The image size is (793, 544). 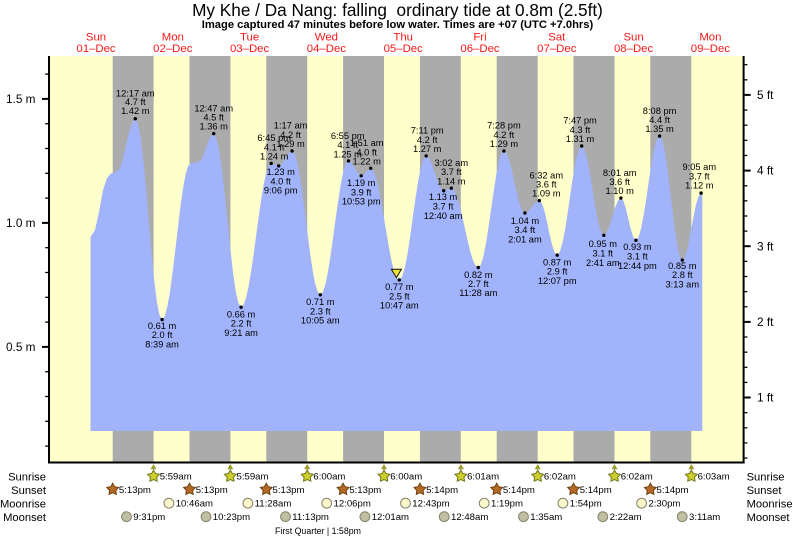 I want to click on svg-text: Sun, so click(x=633, y=38).